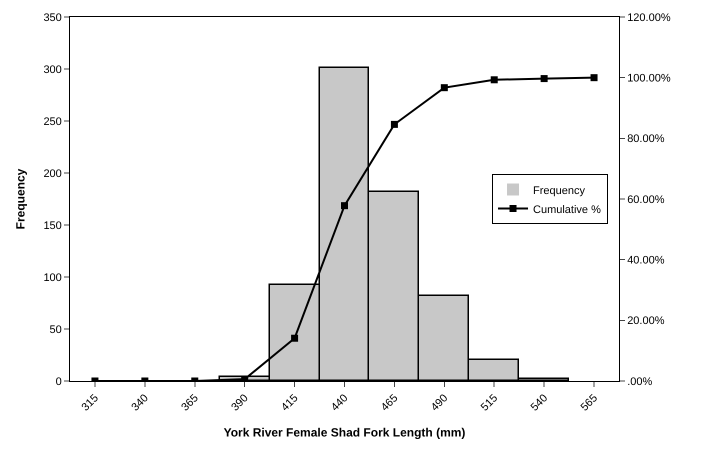 This screenshot has height=461, width=704. I want to click on y-tick-label: 150, so click(52, 226).